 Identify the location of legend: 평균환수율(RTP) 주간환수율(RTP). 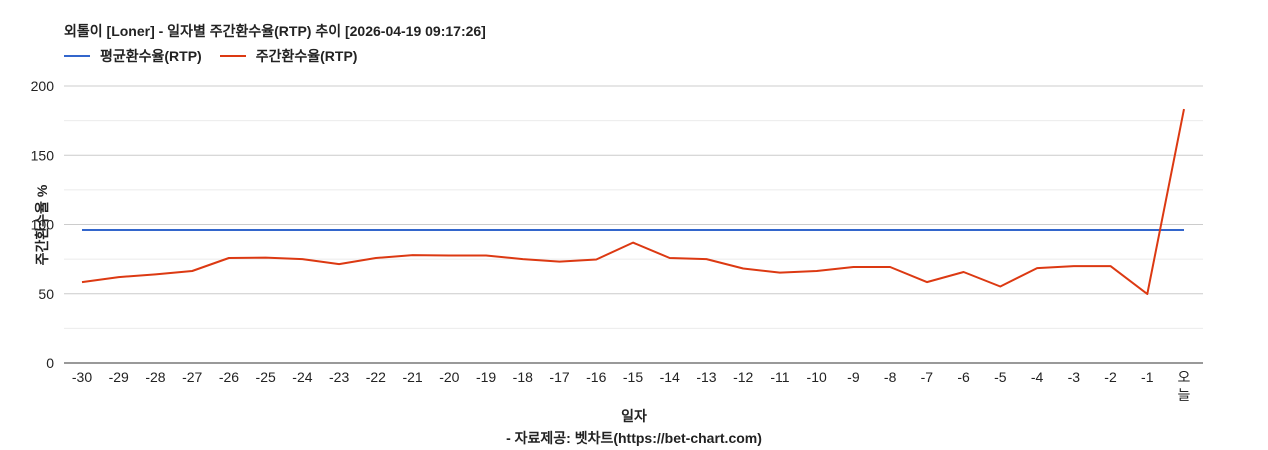
(219, 56).